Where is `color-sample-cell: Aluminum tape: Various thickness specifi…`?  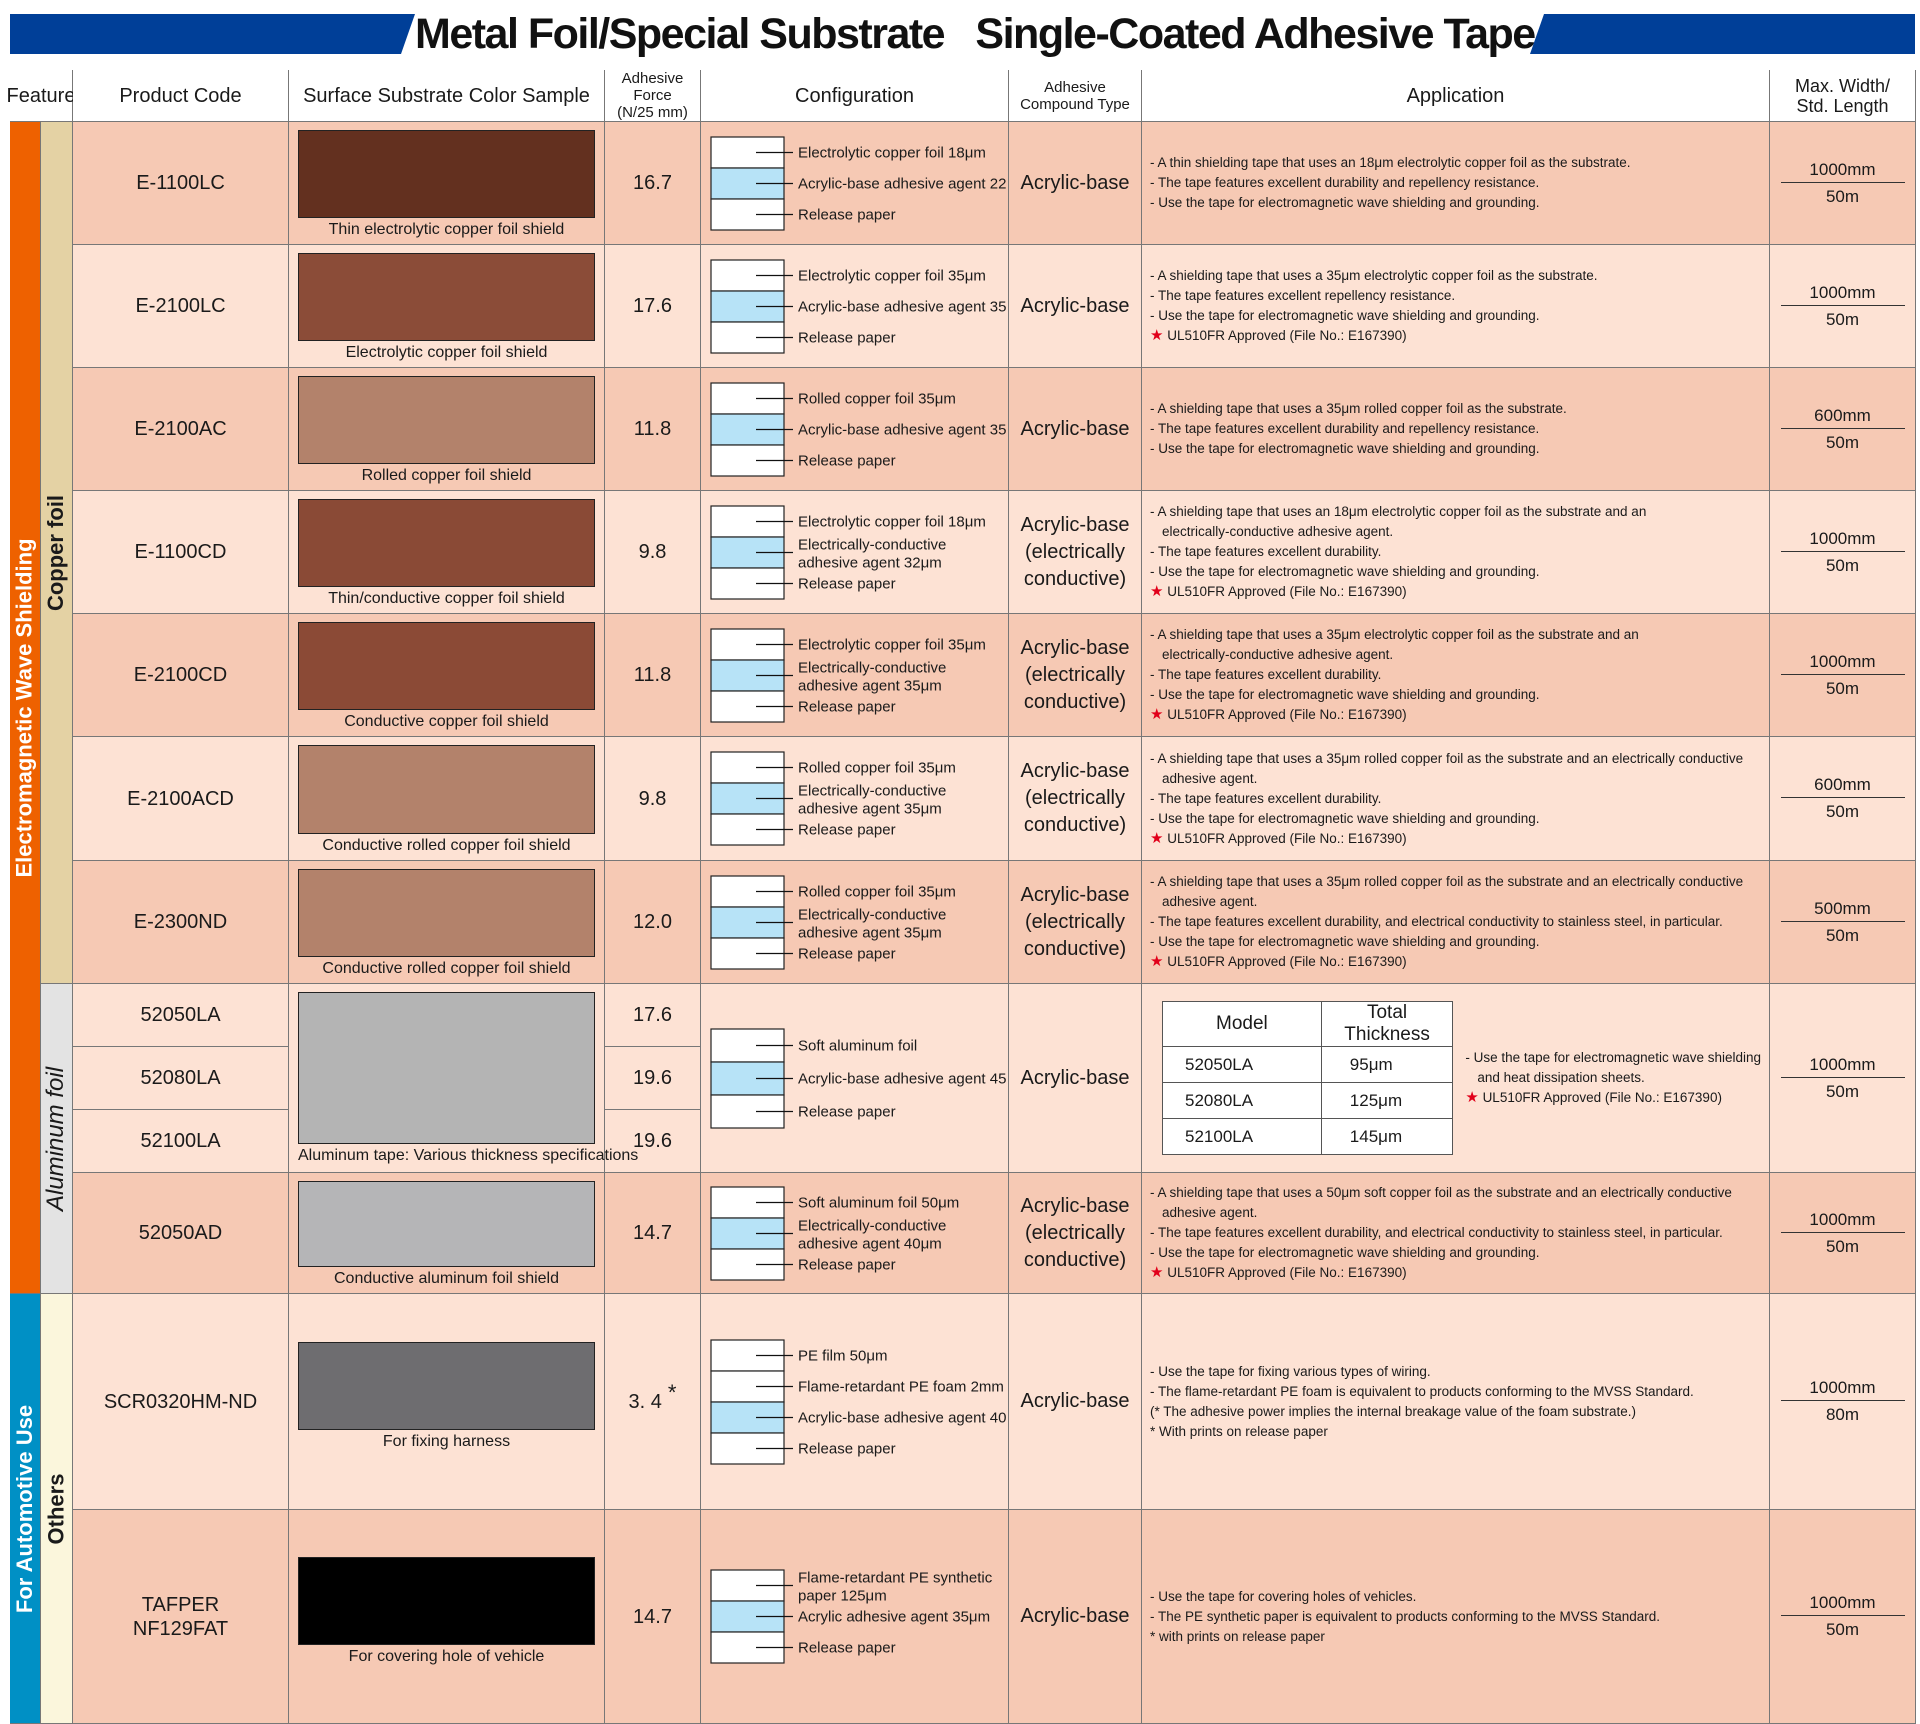 color-sample-cell: Aluminum tape: Various thickness specifi… is located at coordinates (463, 1078).